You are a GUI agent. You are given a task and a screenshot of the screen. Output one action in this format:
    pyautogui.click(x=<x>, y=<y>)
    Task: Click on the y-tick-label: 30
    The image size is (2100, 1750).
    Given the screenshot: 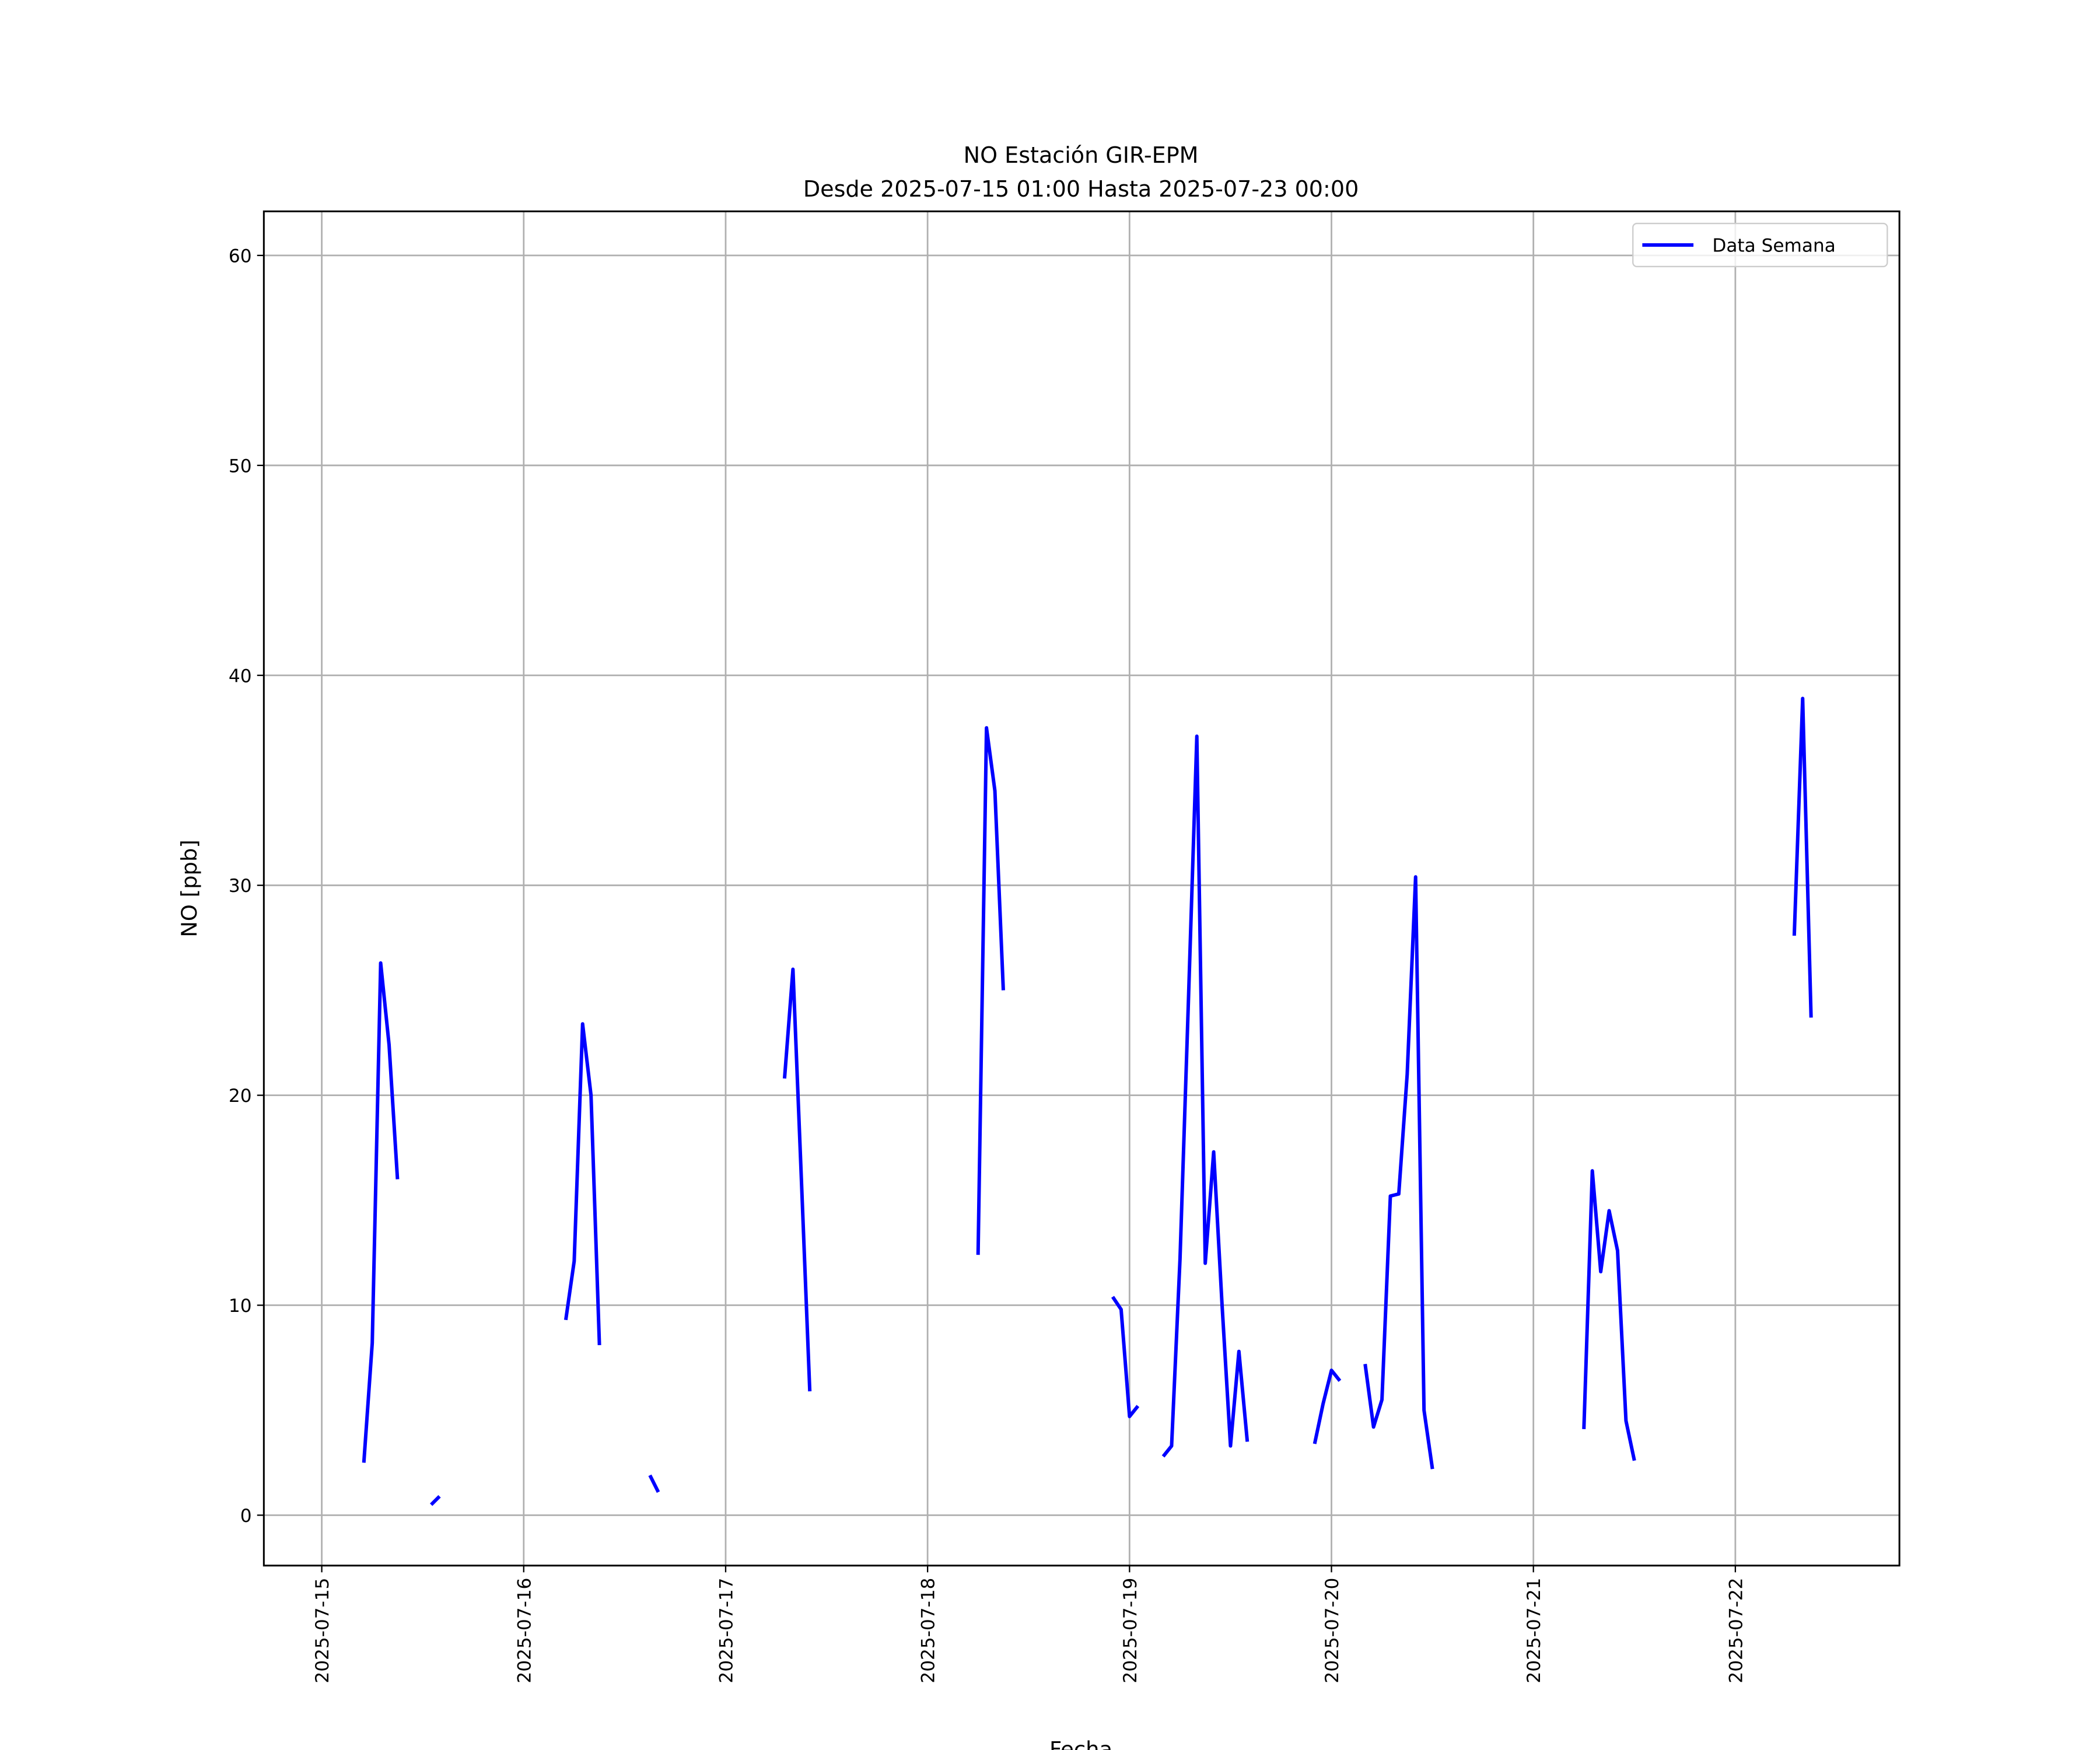 What is the action you would take?
    pyautogui.click(x=240, y=886)
    